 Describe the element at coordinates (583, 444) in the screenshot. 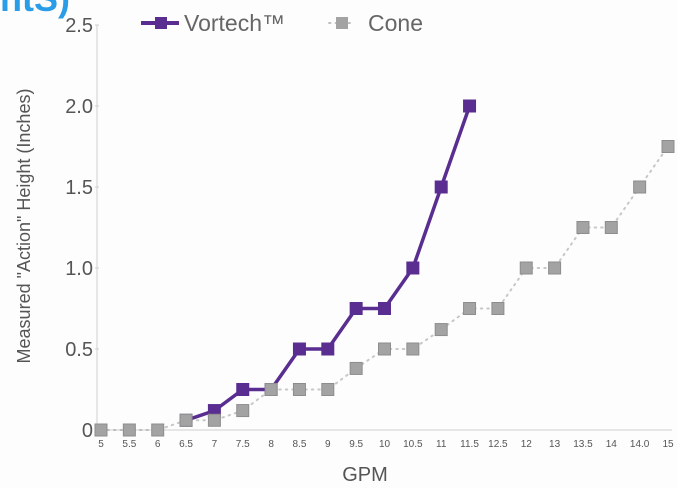

I see `x-tick-label: 13.5` at that location.